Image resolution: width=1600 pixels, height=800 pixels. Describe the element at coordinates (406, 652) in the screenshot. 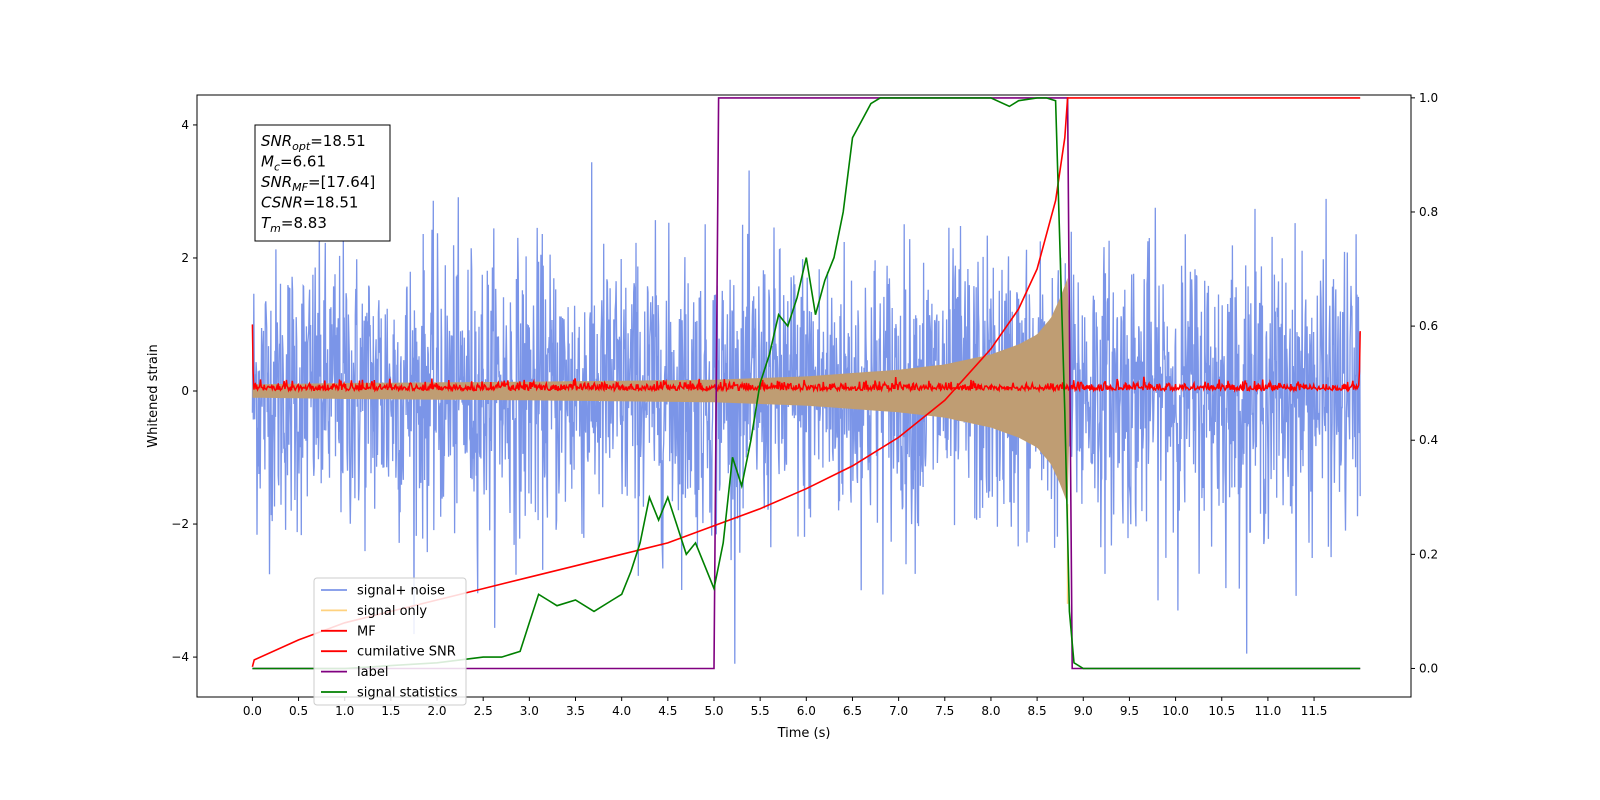

I see `legend-label: cumilative SNR` at that location.